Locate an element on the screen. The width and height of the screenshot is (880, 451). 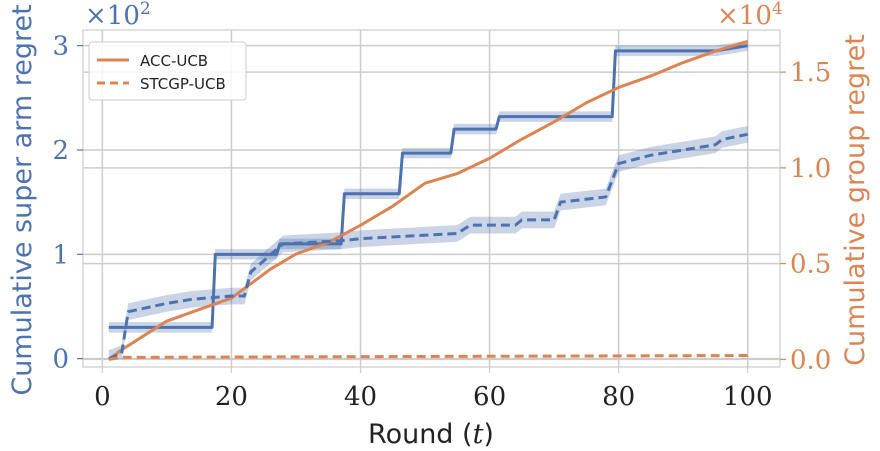
right-tick-label: 0.0 is located at coordinates (810, 360).